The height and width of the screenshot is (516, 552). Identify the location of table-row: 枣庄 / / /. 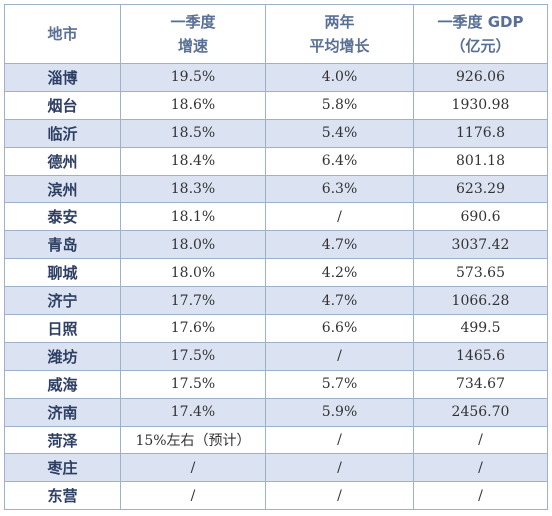
(276, 468).